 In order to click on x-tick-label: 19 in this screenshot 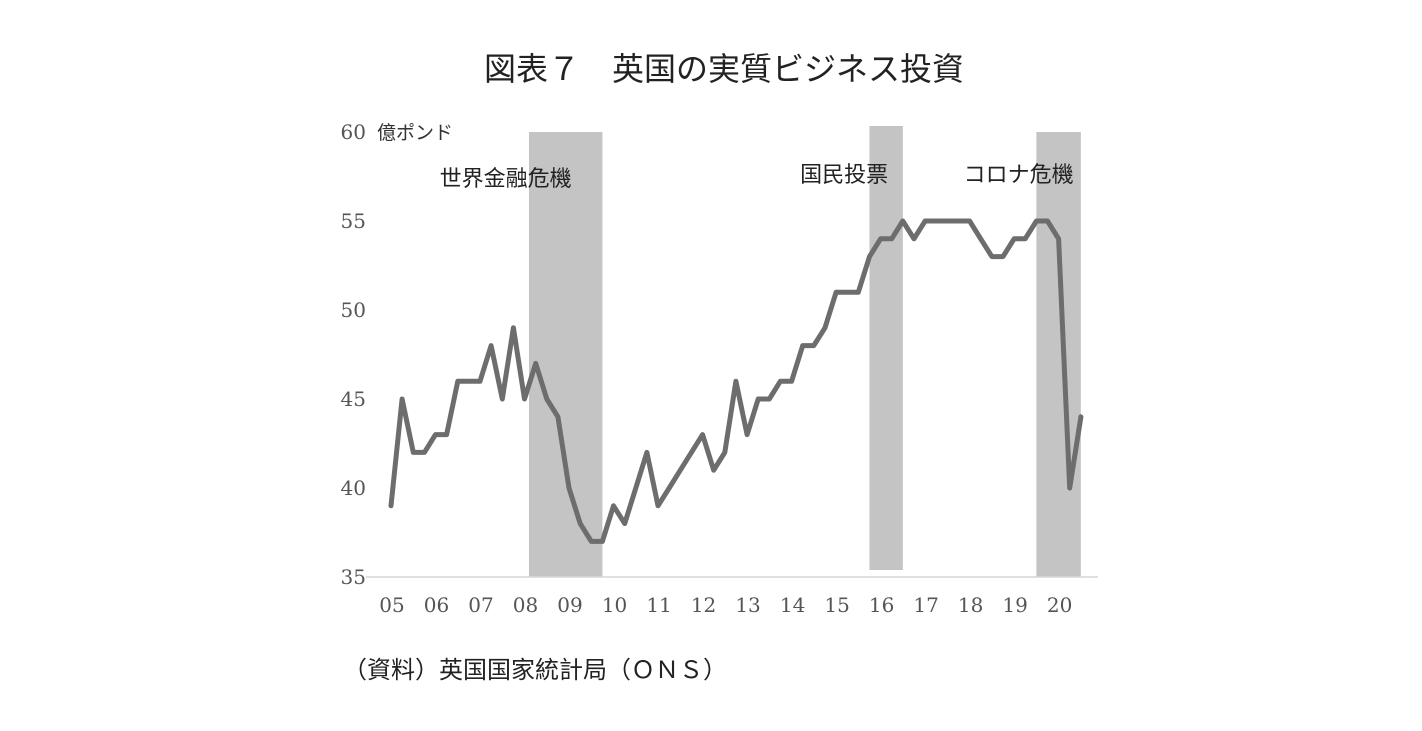, I will do `click(1014, 605)`.